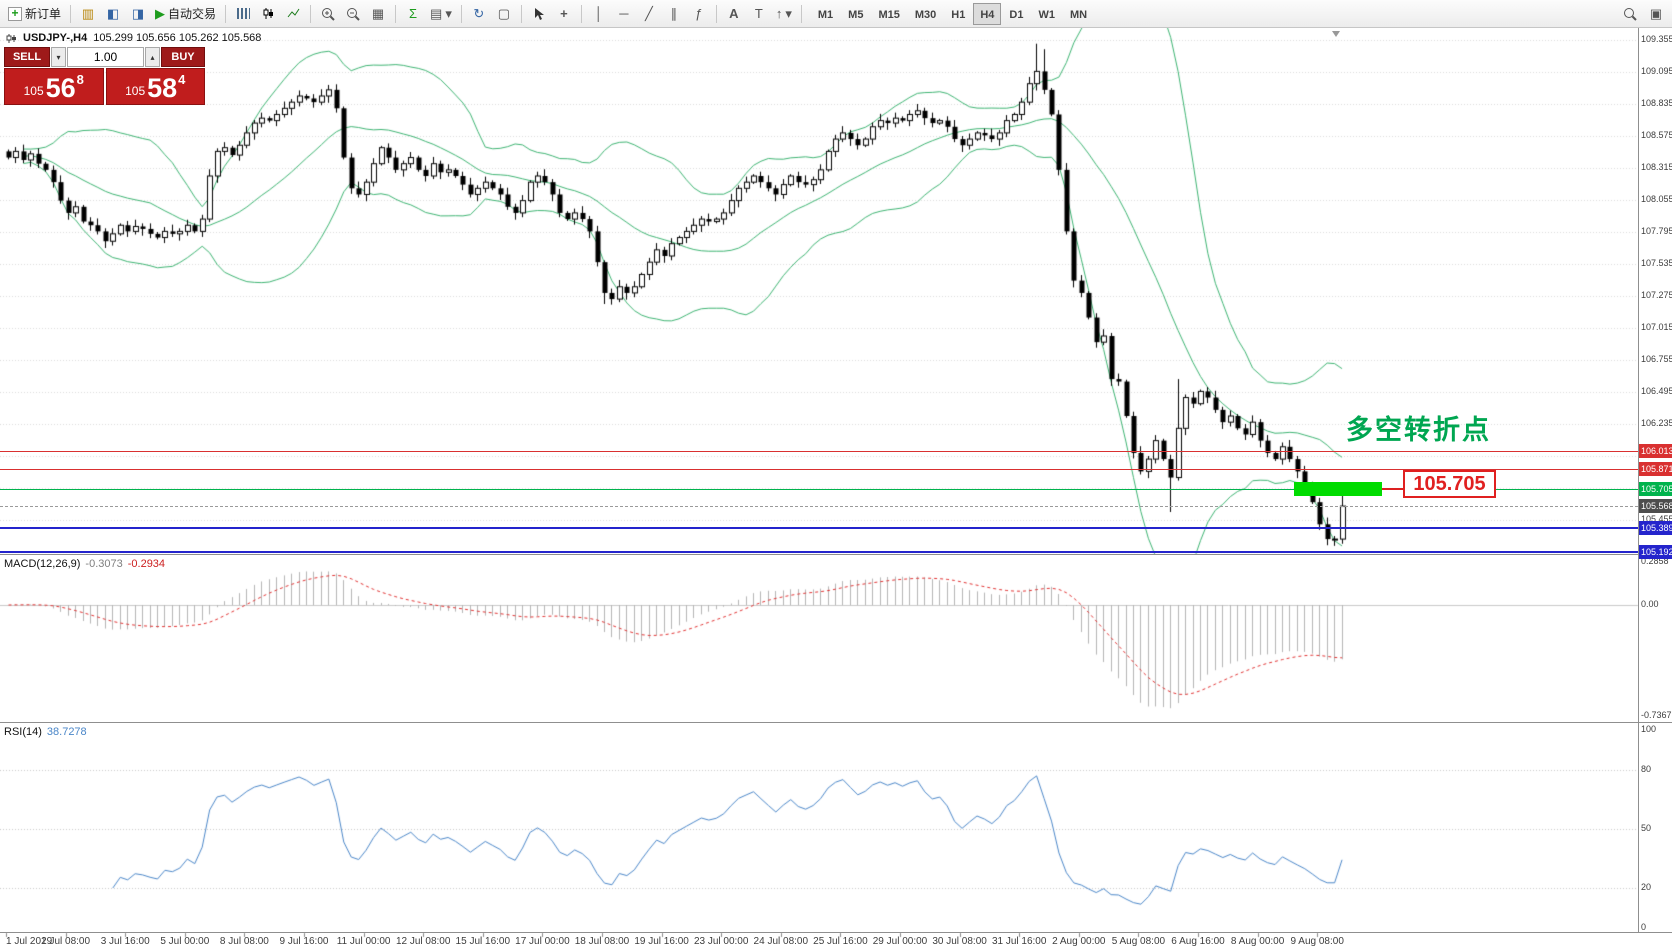 Image resolution: width=1672 pixels, height=951 pixels. Describe the element at coordinates (138, 14) in the screenshot. I see `data-window-button: ◨` at that location.